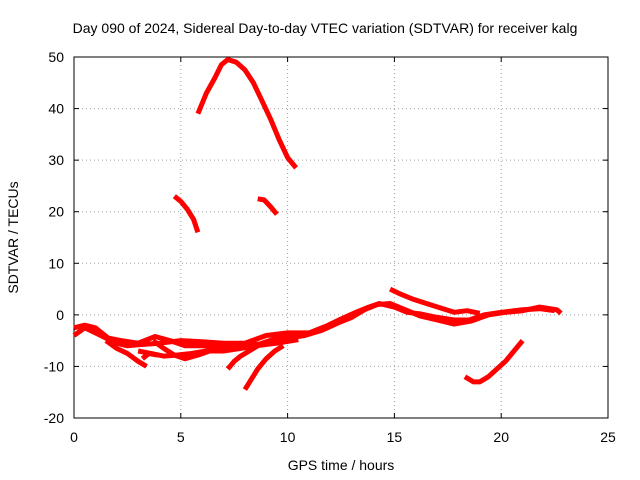 Image resolution: width=640 pixels, height=480 pixels. Describe the element at coordinates (341, 465) in the screenshot. I see `x-axis-label: GPS time / hours` at that location.